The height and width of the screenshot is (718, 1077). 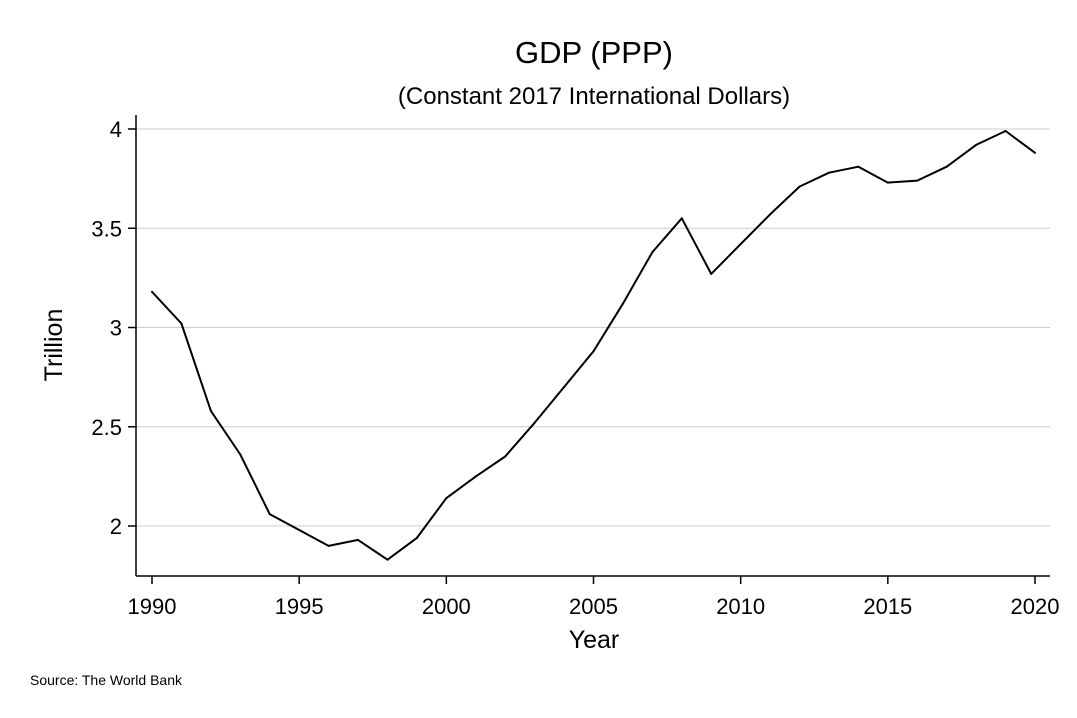 What do you see at coordinates (594, 640) in the screenshot?
I see `x-axis-title: Year` at bounding box center [594, 640].